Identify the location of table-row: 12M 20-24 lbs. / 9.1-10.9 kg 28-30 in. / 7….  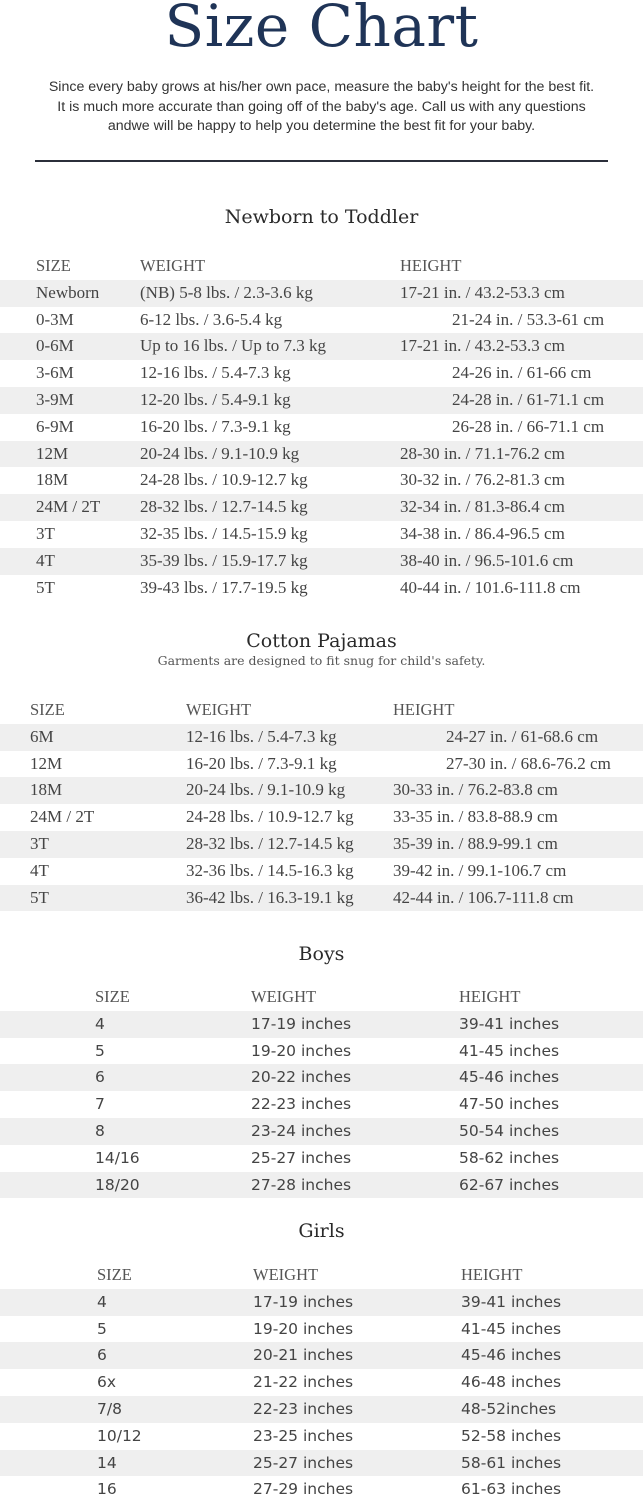
(321, 454).